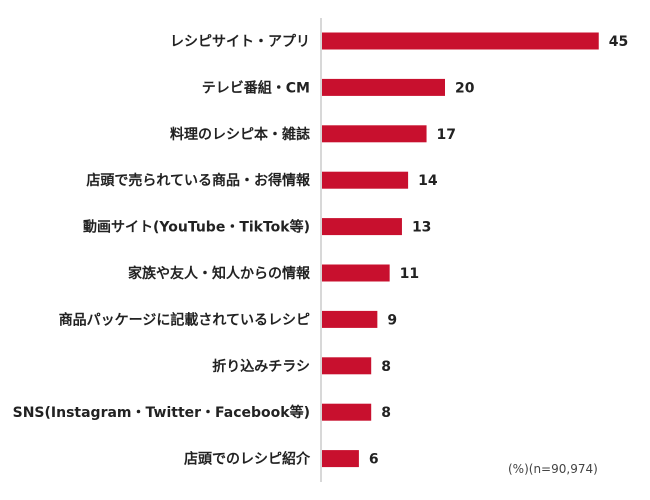 This screenshot has width=650, height=500. What do you see at coordinates (409, 274) in the screenshot?
I see `value-label: 11` at bounding box center [409, 274].